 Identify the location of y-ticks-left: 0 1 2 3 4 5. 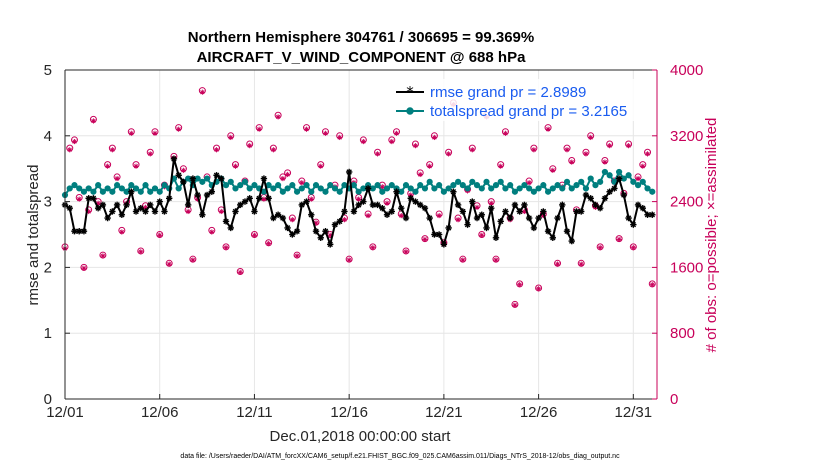
(57, 235).